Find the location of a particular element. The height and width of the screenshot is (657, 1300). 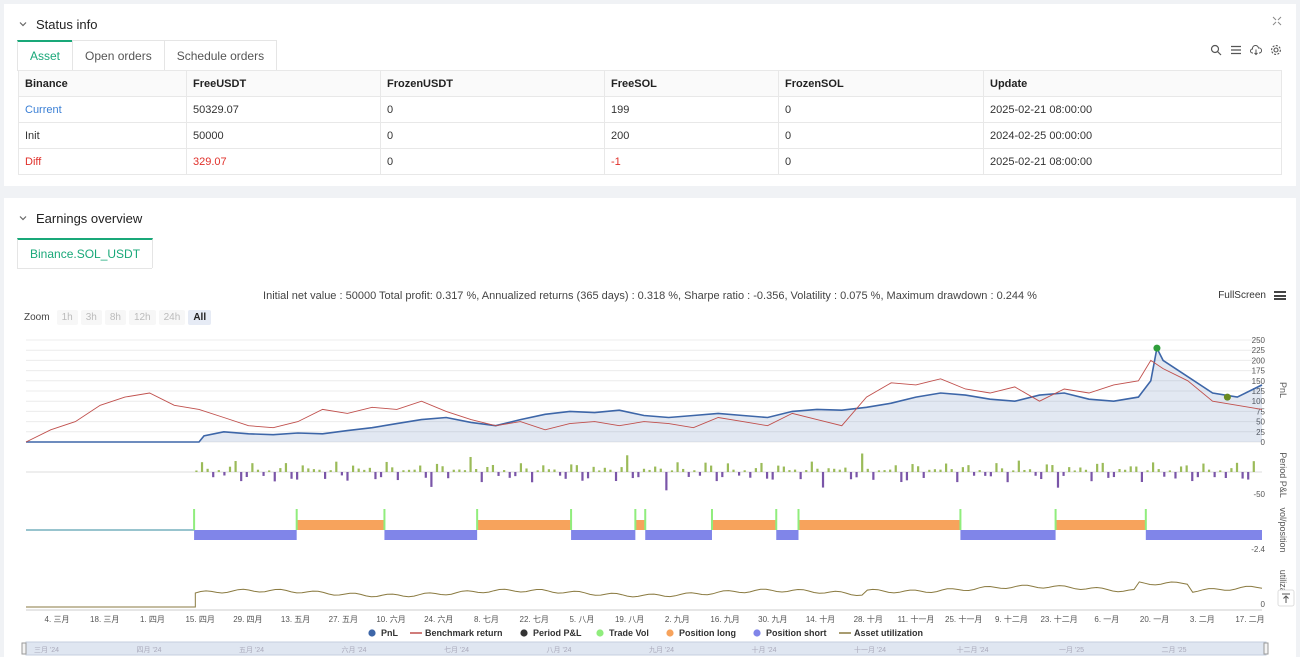

x-tick-label: 3. 二月 is located at coordinates (1202, 619).